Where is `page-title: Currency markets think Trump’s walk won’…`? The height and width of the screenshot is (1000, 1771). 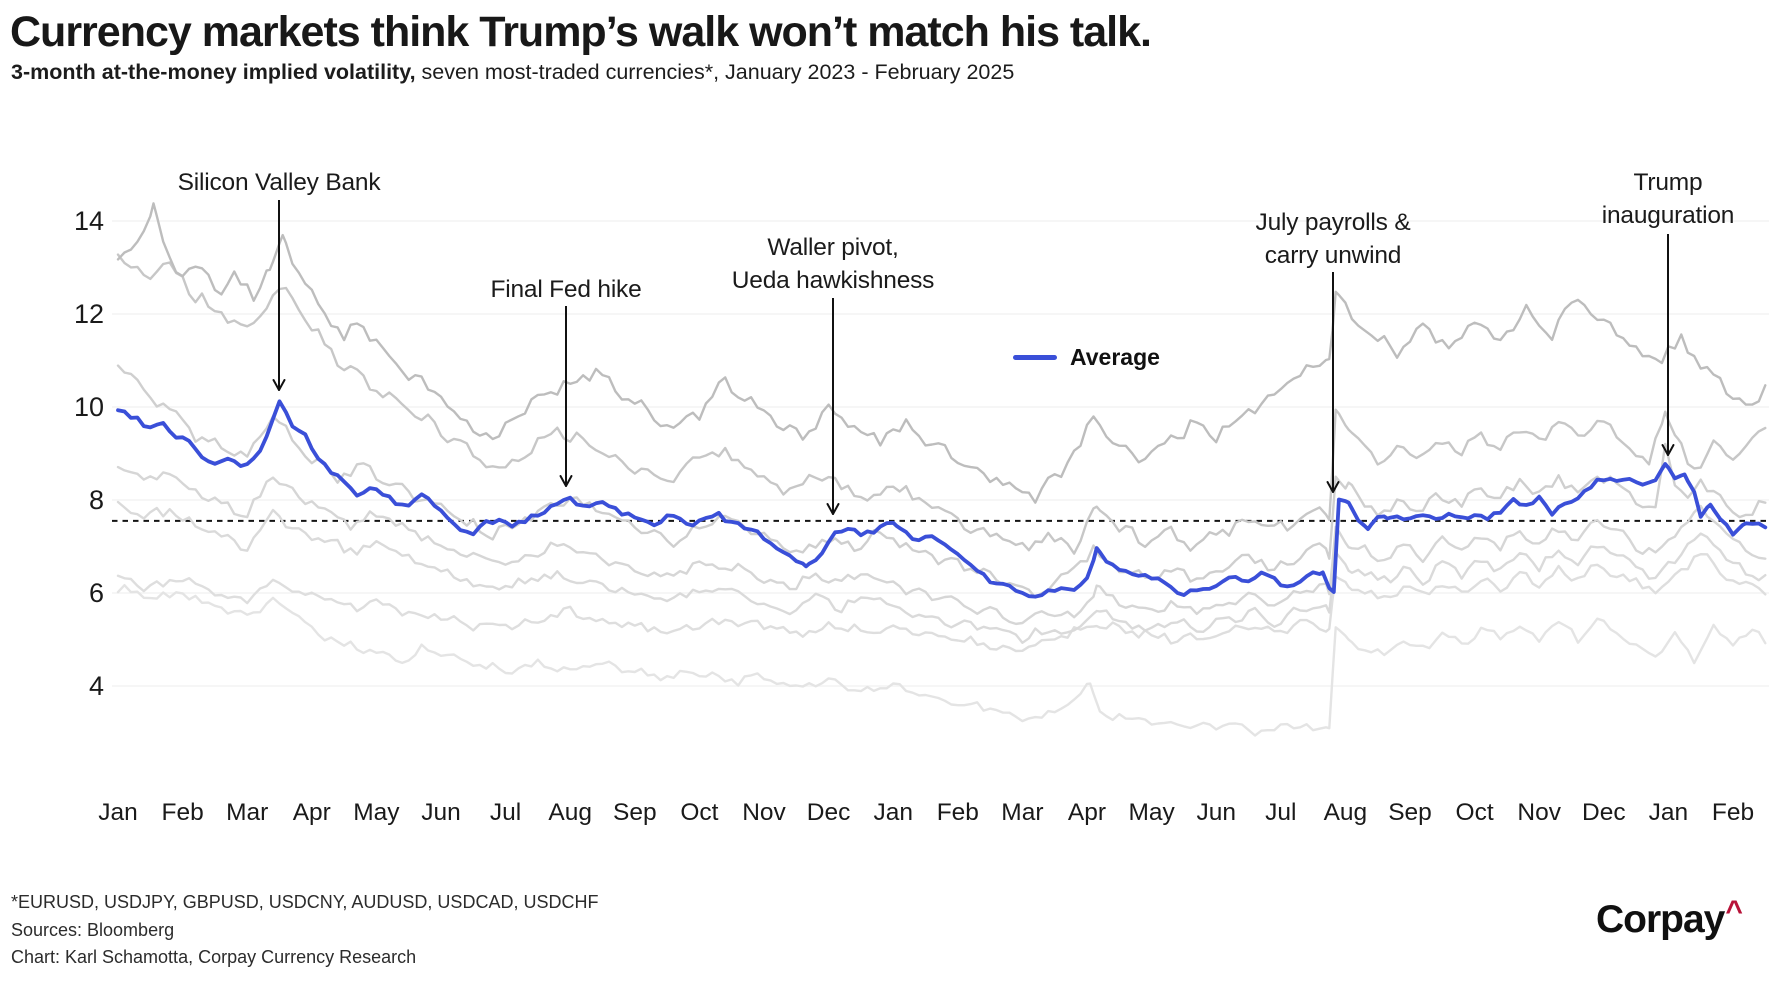 page-title: Currency markets think Trump’s walk won’… is located at coordinates (581, 32).